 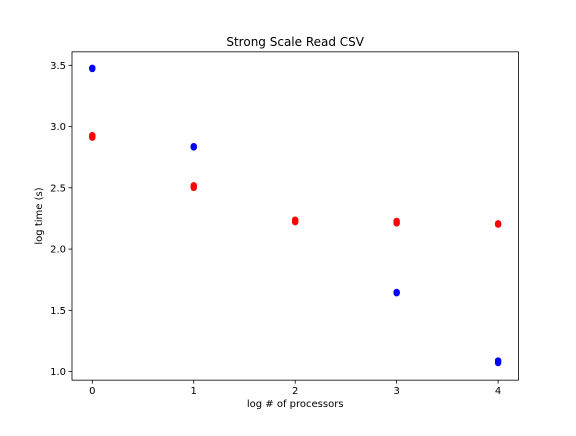 I want to click on x-axis-label: log # of processors, so click(x=295, y=404).